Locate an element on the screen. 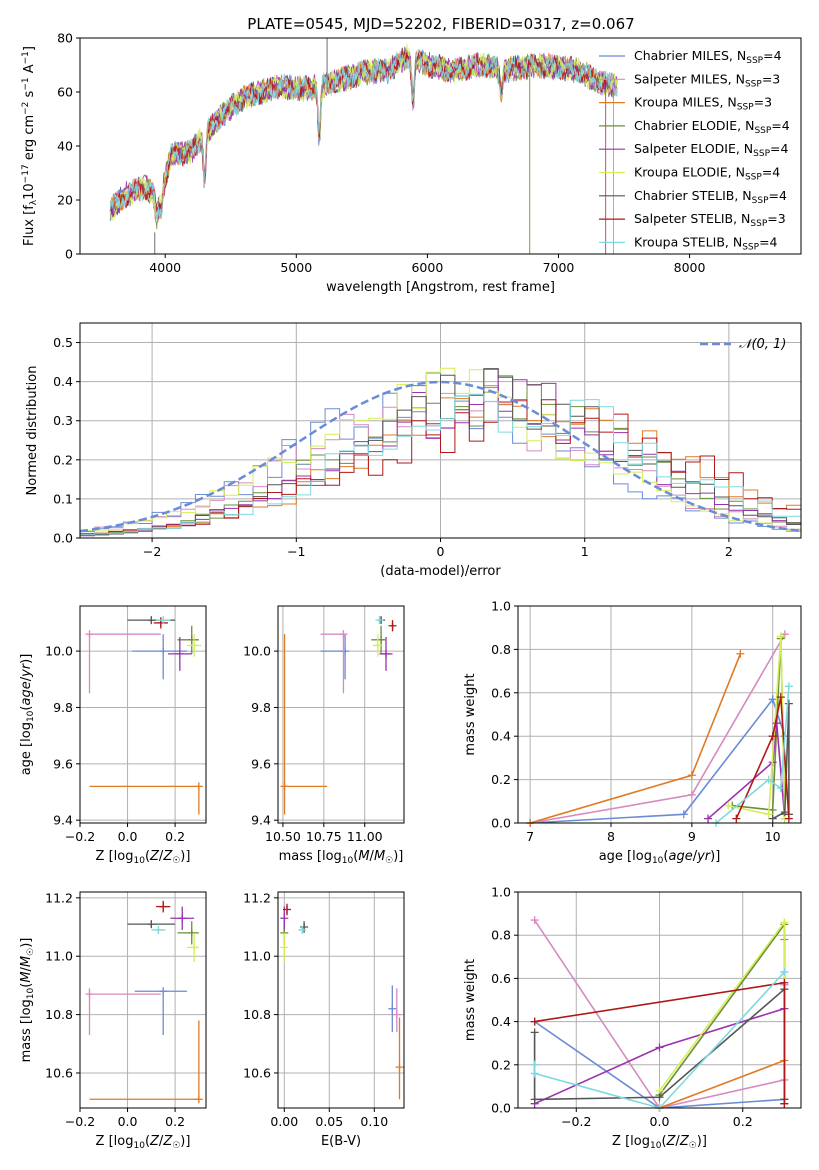 The height and width of the screenshot is (1170, 819). x-tick-label: 10.50 is located at coordinates (283, 836).